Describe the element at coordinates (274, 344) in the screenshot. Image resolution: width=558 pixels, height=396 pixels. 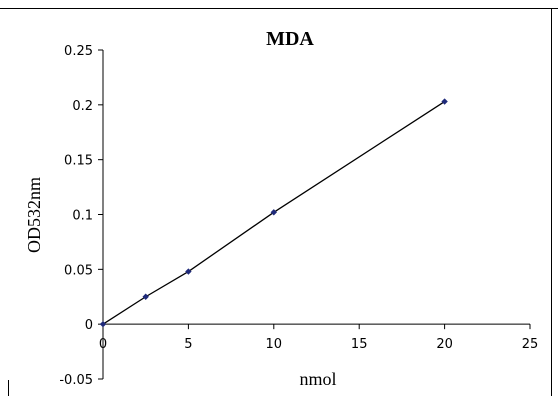
I see `x-tick-label: 10` at that location.